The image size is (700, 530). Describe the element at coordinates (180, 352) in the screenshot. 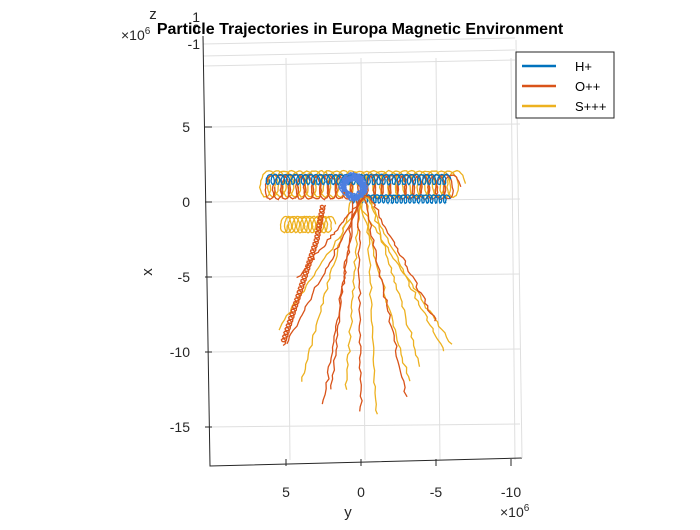

I see `x-tick-label: -10` at that location.